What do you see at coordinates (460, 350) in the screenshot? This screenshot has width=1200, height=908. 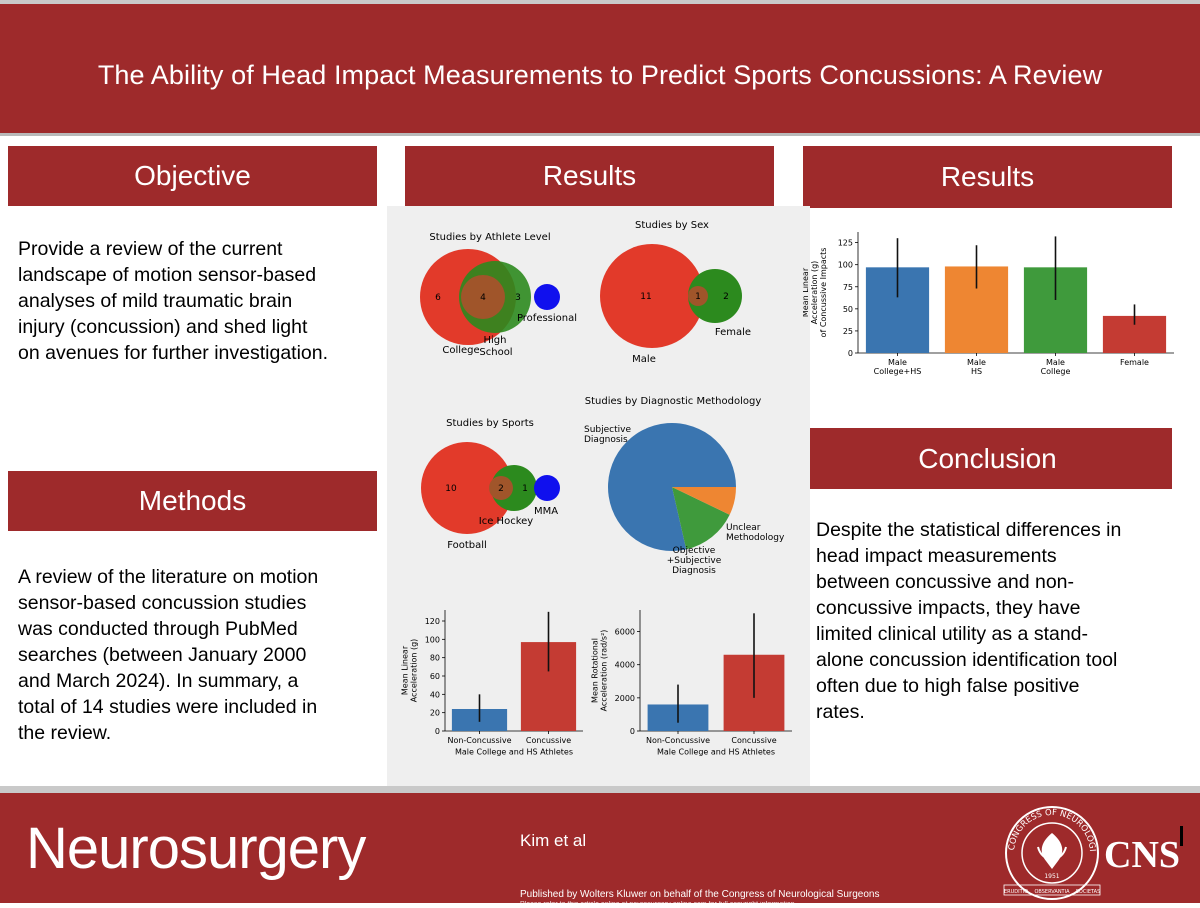 I see `venn-set-label: College` at bounding box center [460, 350].